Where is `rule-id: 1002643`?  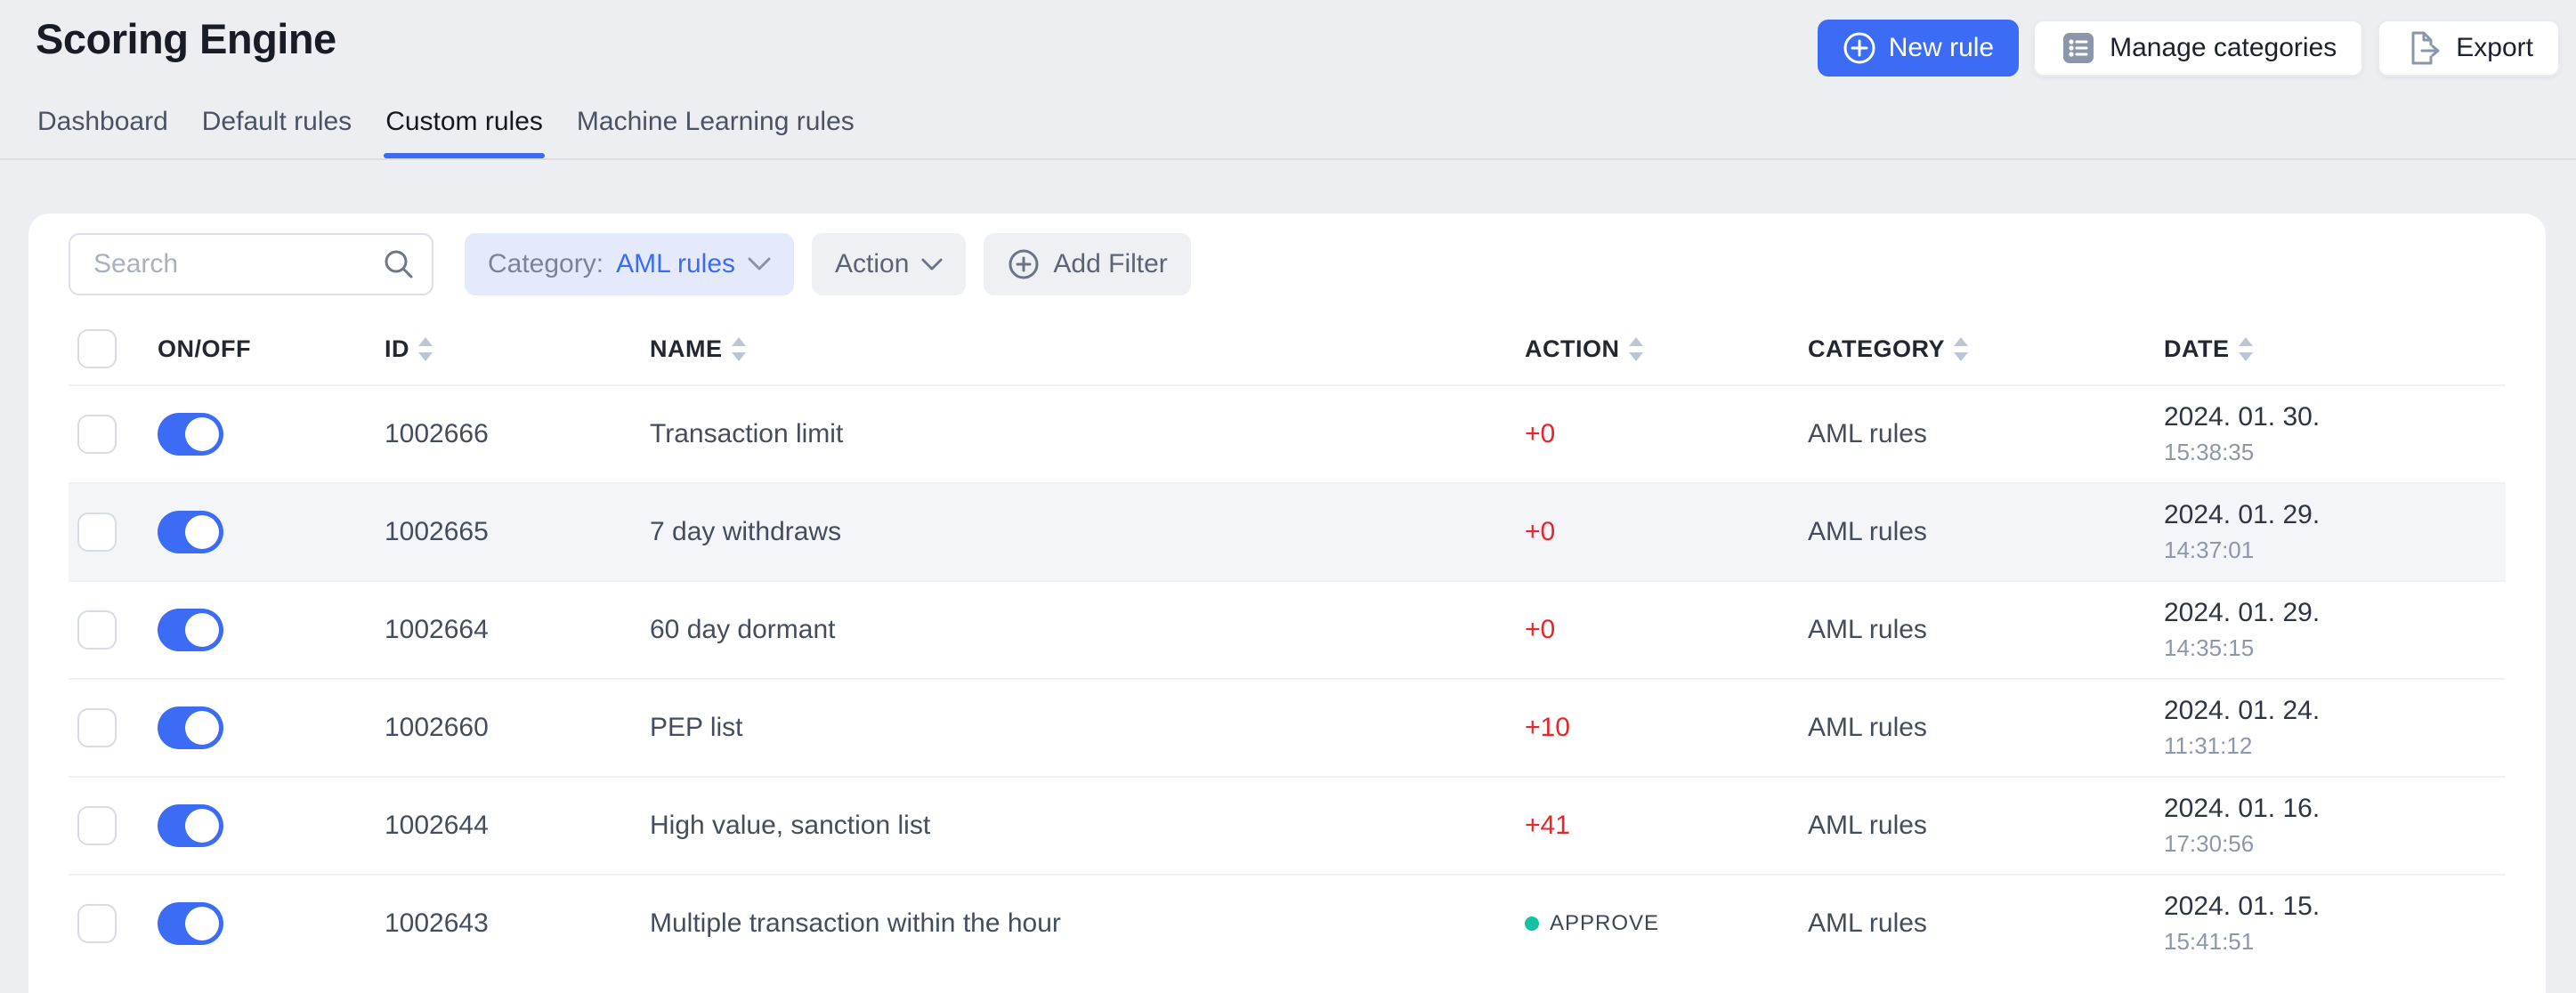 rule-id: 1002643 is located at coordinates (437, 923).